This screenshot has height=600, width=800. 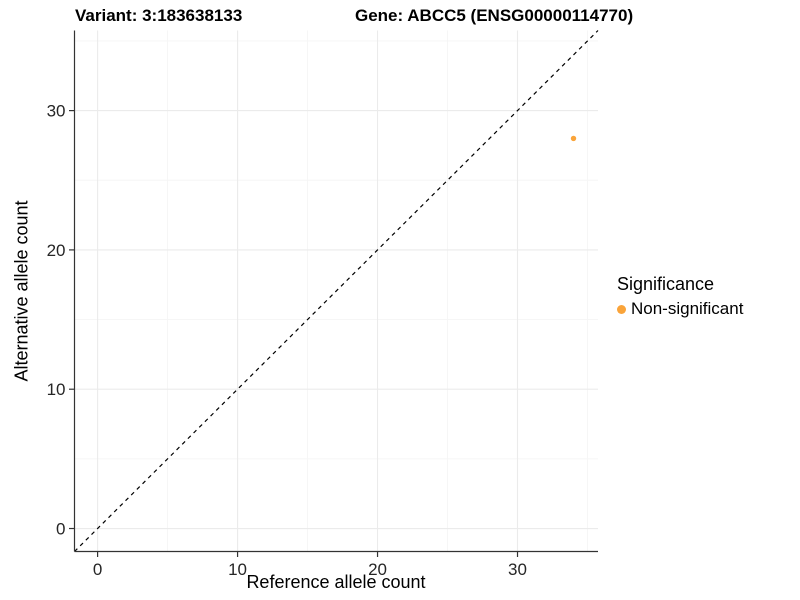 I want to click on x-tick-label: 0, so click(x=97, y=569).